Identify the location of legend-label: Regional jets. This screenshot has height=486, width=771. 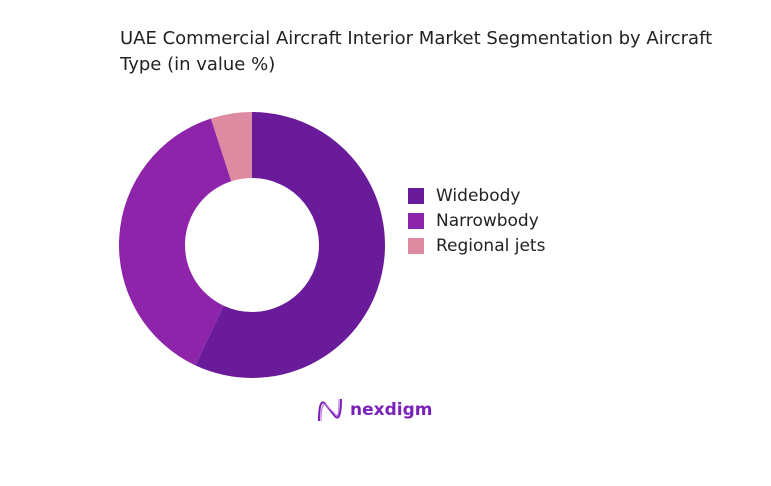
(491, 245).